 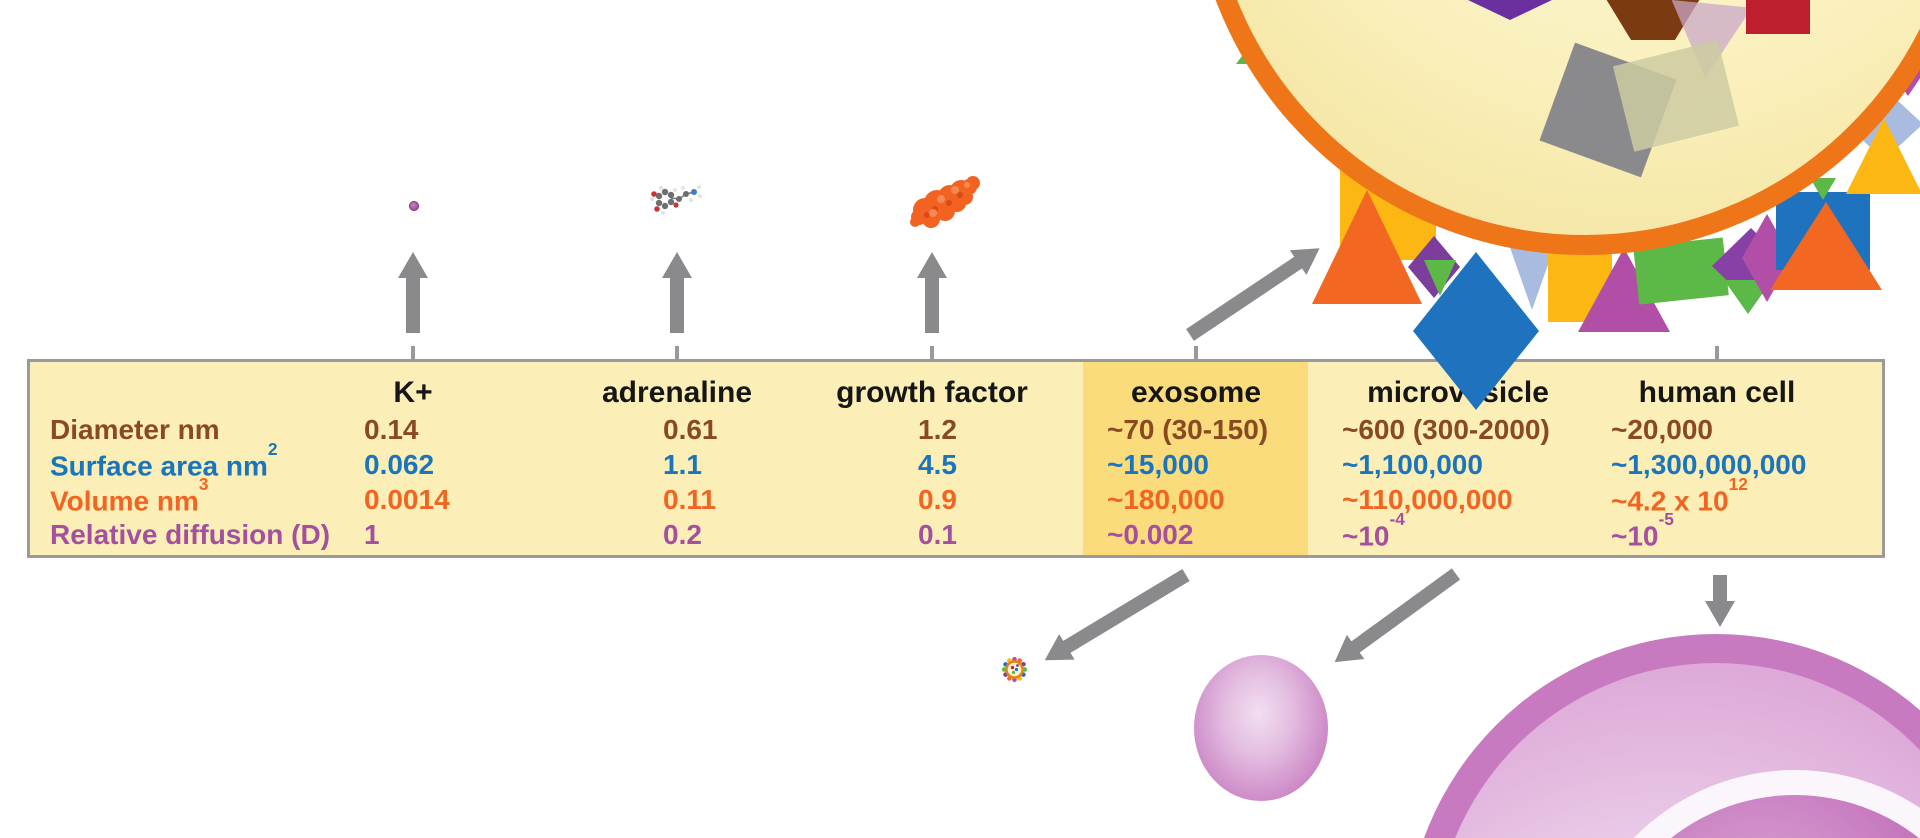 I want to click on column-header-adrenaline: adrenaline, so click(x=677, y=392).